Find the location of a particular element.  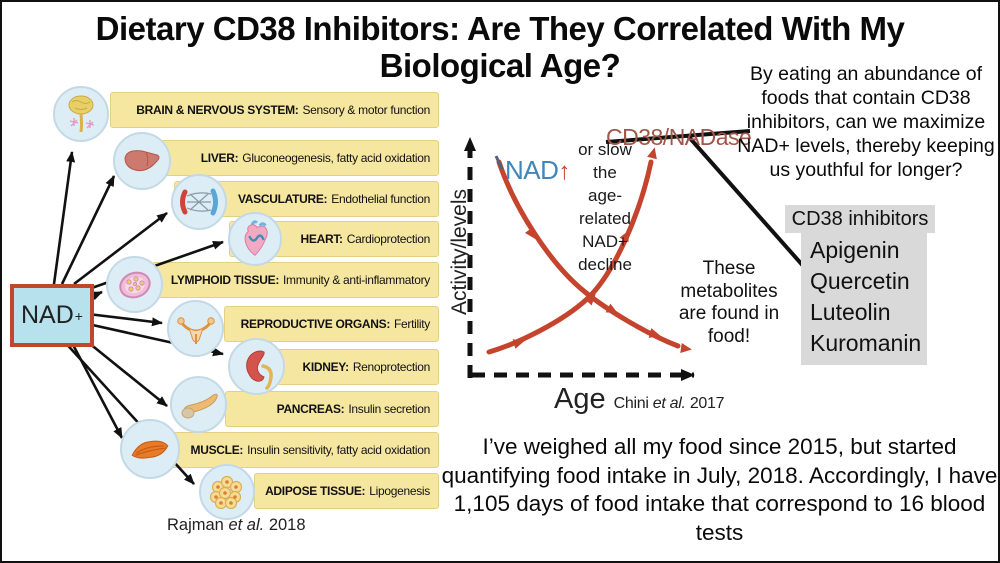

adipose-tissue-icon is located at coordinates (226, 492).